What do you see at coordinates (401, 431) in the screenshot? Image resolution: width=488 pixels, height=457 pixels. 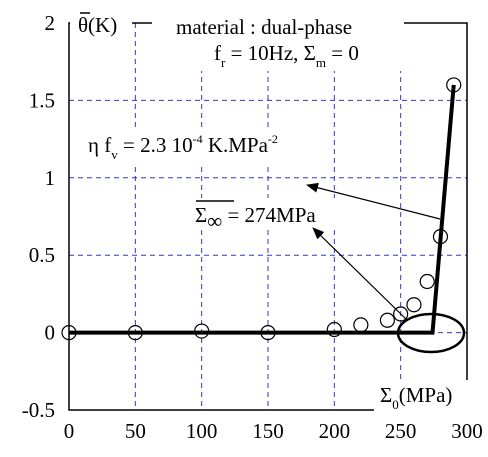 I see `x-tick-label: 250` at bounding box center [401, 431].